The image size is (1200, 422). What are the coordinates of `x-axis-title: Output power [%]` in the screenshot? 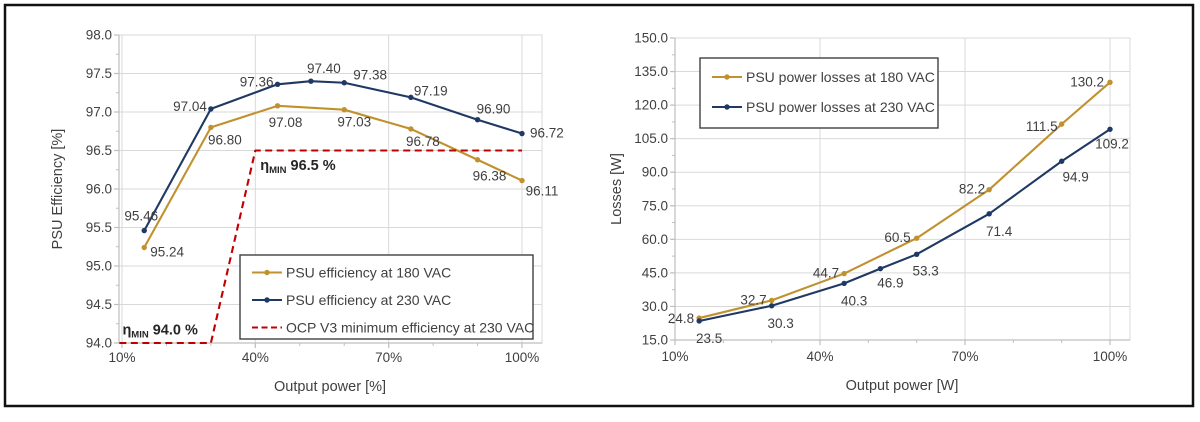 It's located at (330, 387).